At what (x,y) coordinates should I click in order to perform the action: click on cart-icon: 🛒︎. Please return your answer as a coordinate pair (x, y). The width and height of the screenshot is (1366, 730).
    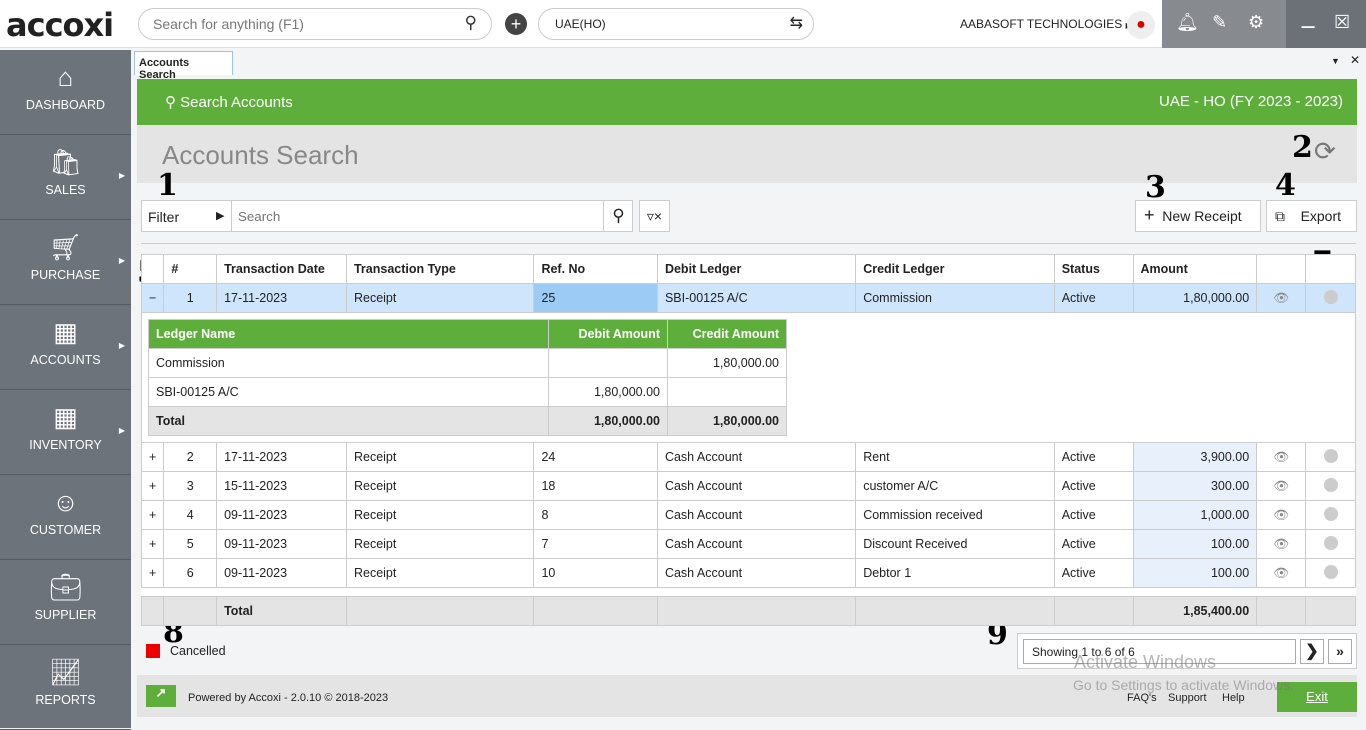
    Looking at the image, I should click on (65, 247).